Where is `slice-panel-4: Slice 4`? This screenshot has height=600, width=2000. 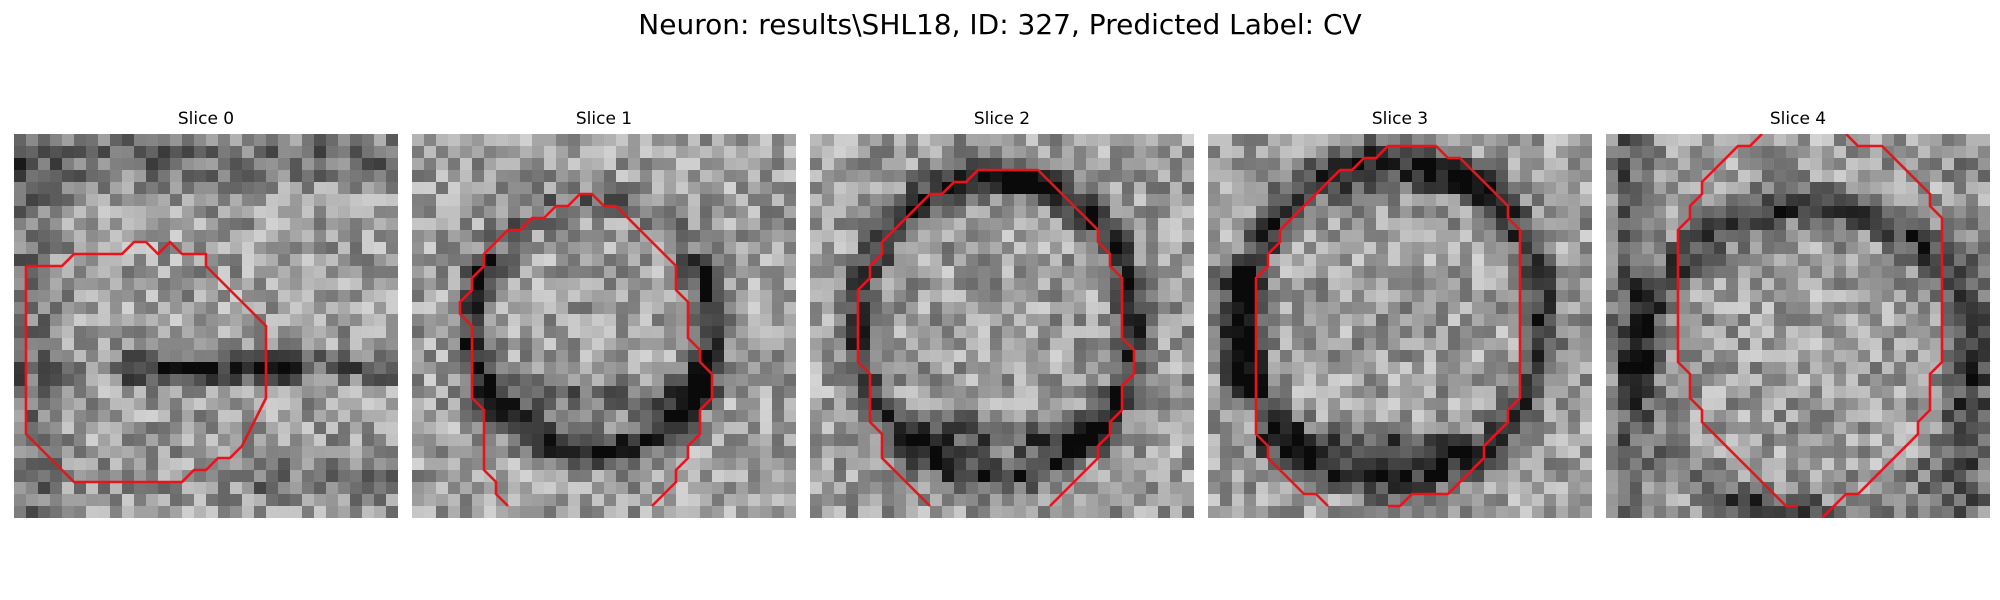 slice-panel-4: Slice 4 is located at coordinates (1798, 313).